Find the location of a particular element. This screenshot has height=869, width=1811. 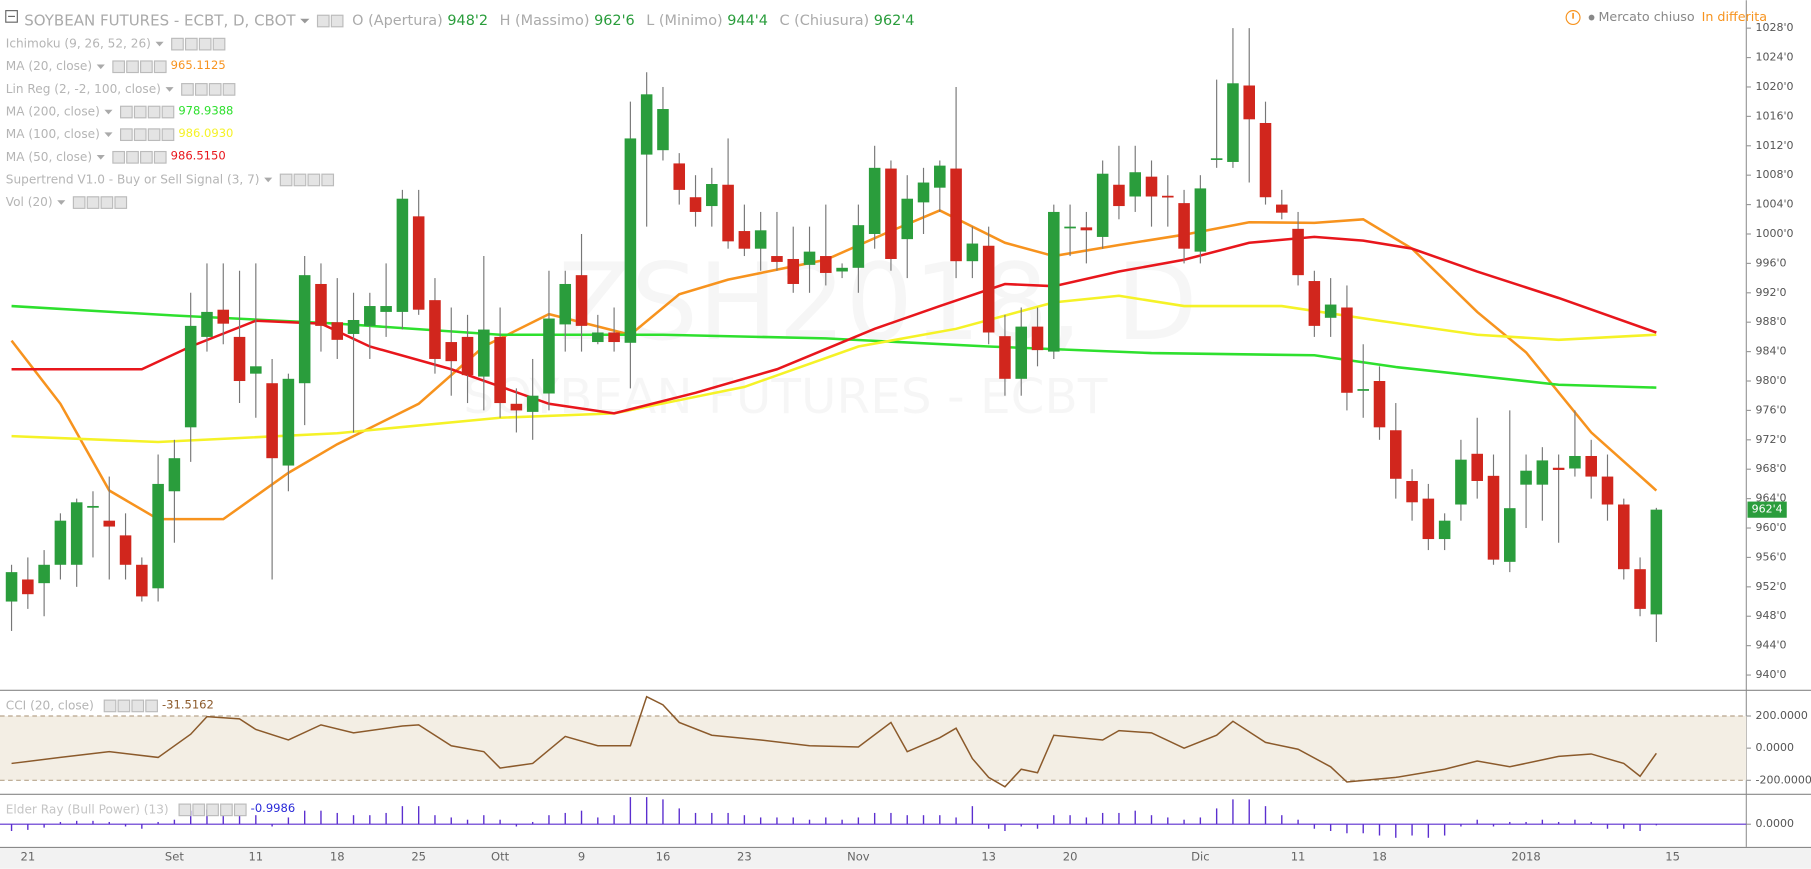

x-tick-label: 16 is located at coordinates (663, 857).